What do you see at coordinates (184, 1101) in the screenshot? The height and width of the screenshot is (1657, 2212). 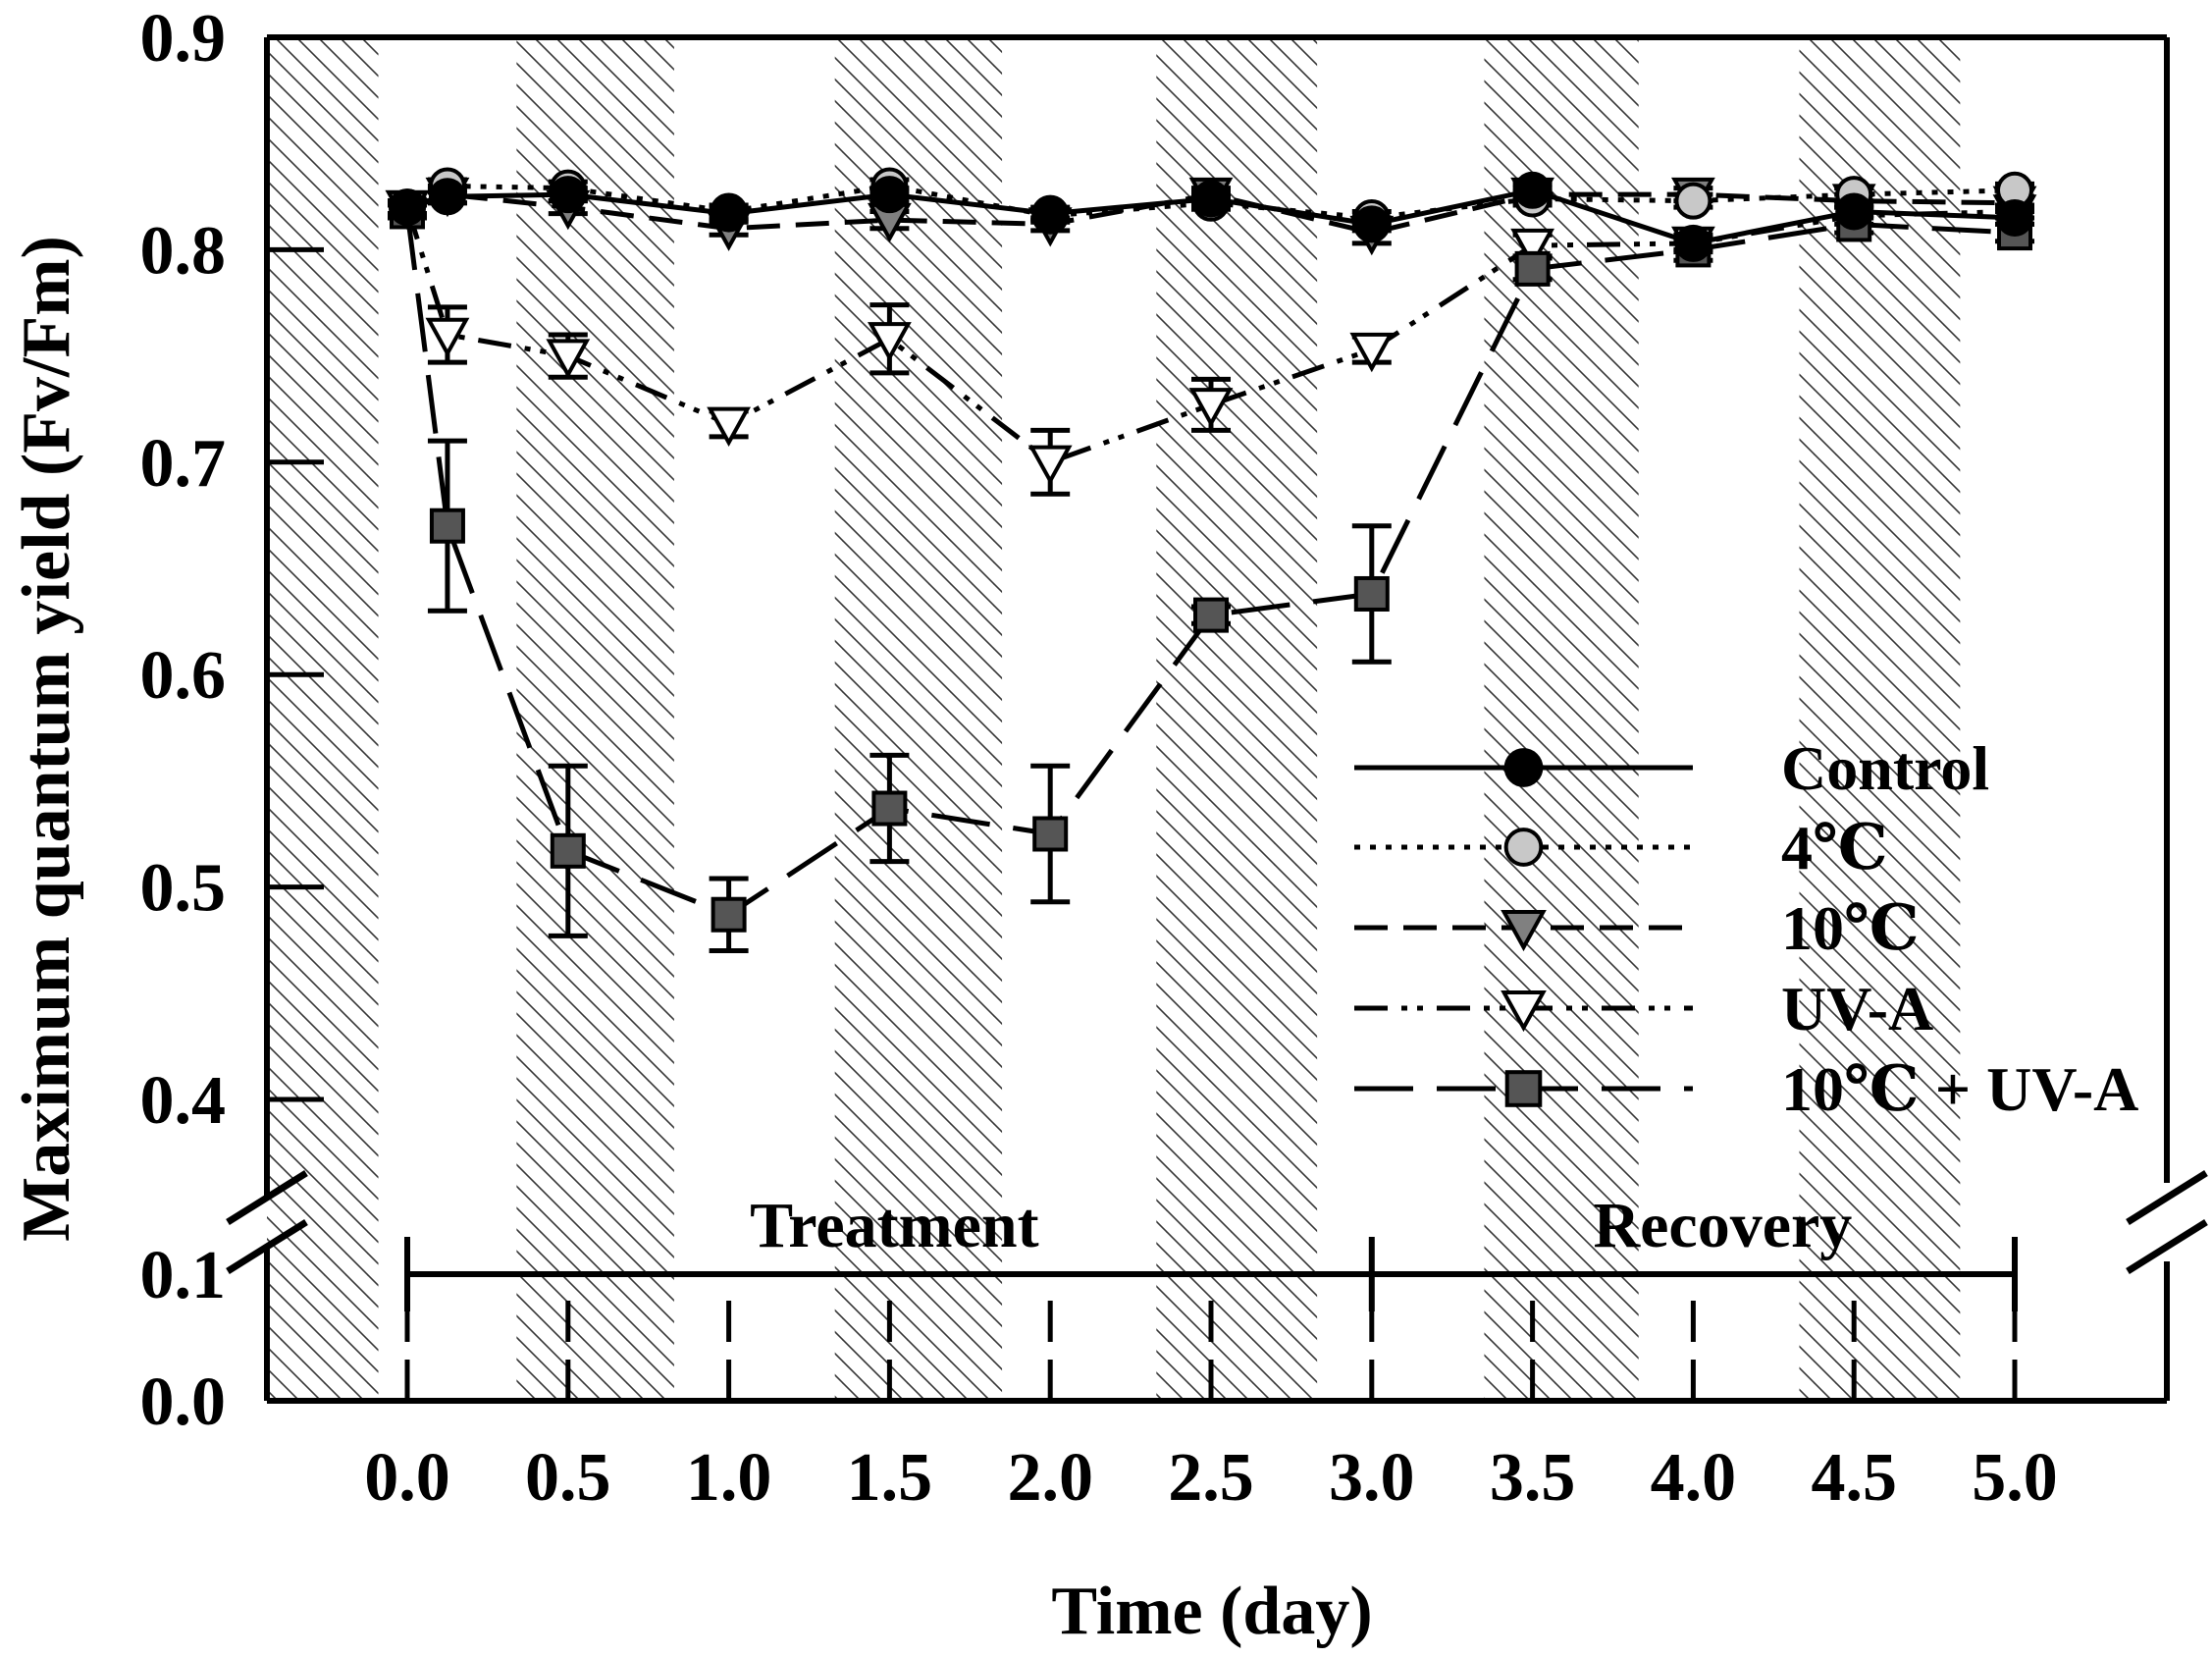 I see `y-tick-label: 0.4` at bounding box center [184, 1101].